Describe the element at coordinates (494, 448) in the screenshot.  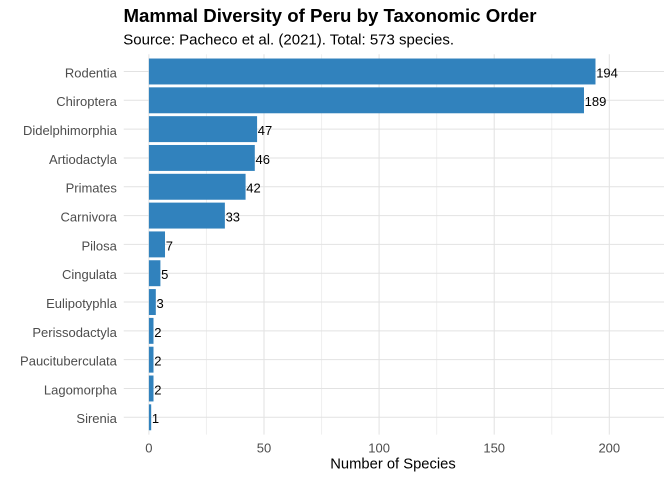
I see `svg-text: 150` at that location.